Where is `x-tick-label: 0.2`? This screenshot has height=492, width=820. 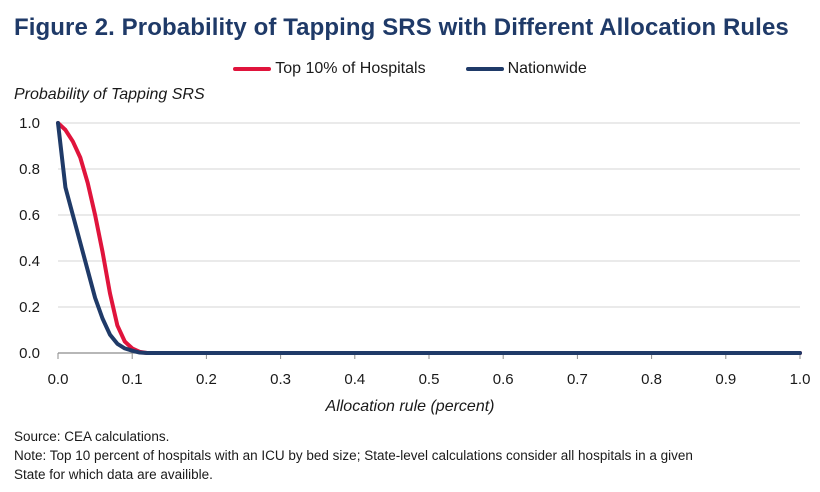
x-tick-label: 0.2 is located at coordinates (206, 379).